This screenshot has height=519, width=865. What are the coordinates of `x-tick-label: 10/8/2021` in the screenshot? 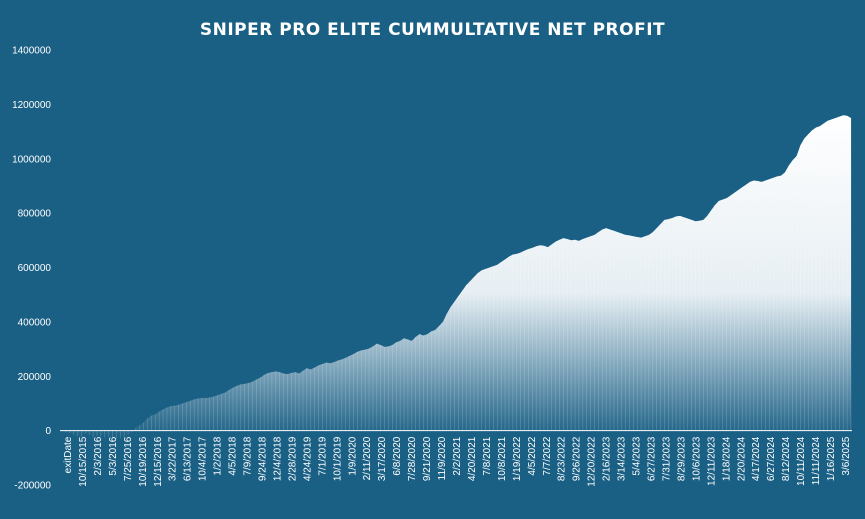 It's located at (502, 458).